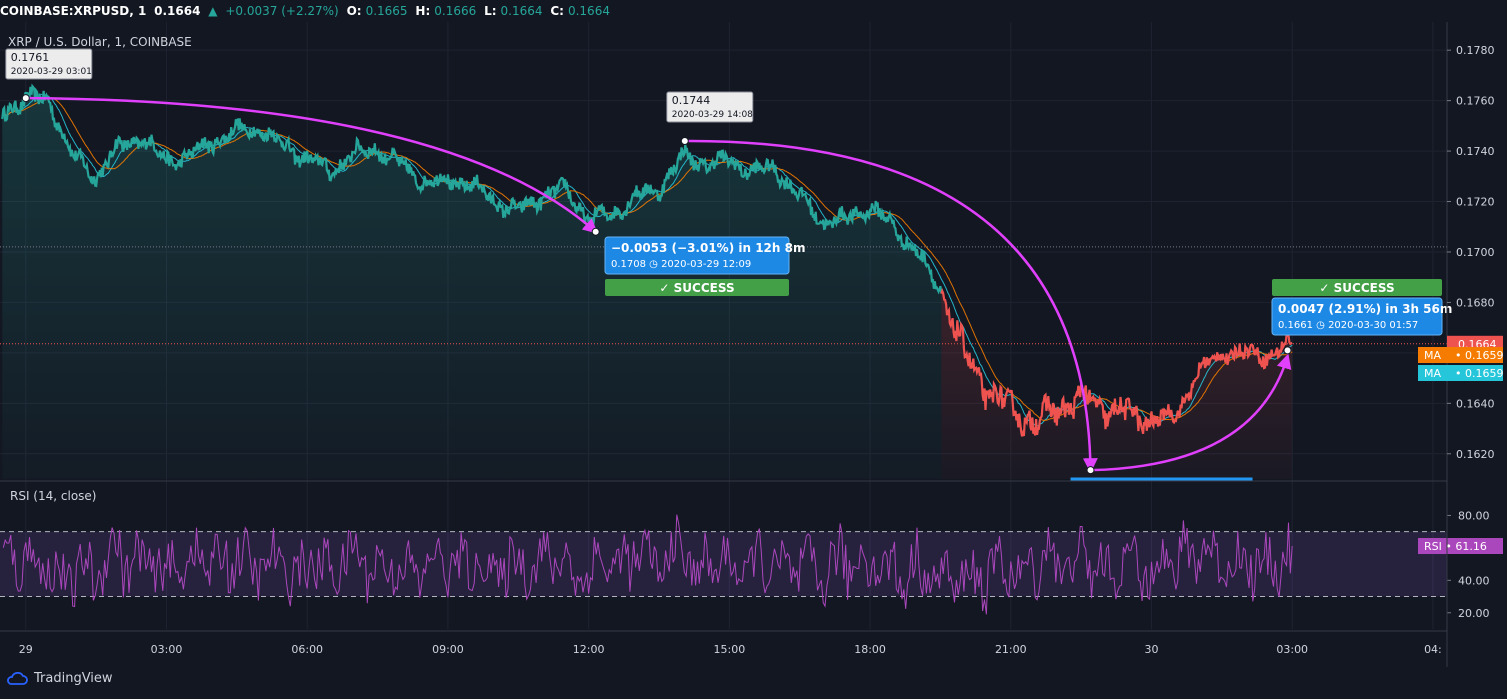 This screenshot has width=1507, height=699. I want to click on tradingview-logo: TradingView, so click(59, 678).